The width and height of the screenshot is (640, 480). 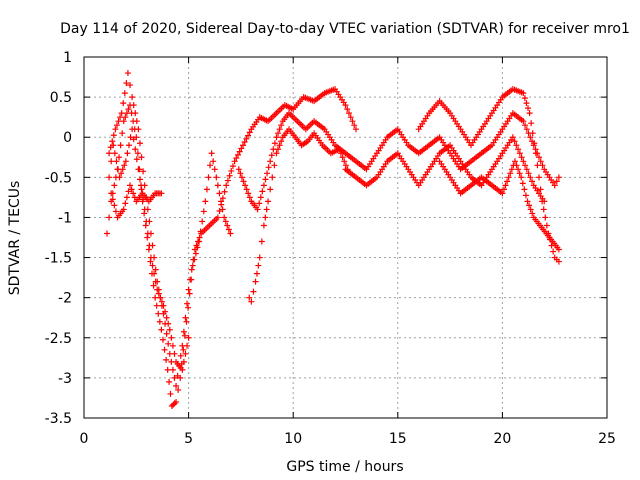 What do you see at coordinates (84, 439) in the screenshot?
I see `x-tick-label: 0` at bounding box center [84, 439].